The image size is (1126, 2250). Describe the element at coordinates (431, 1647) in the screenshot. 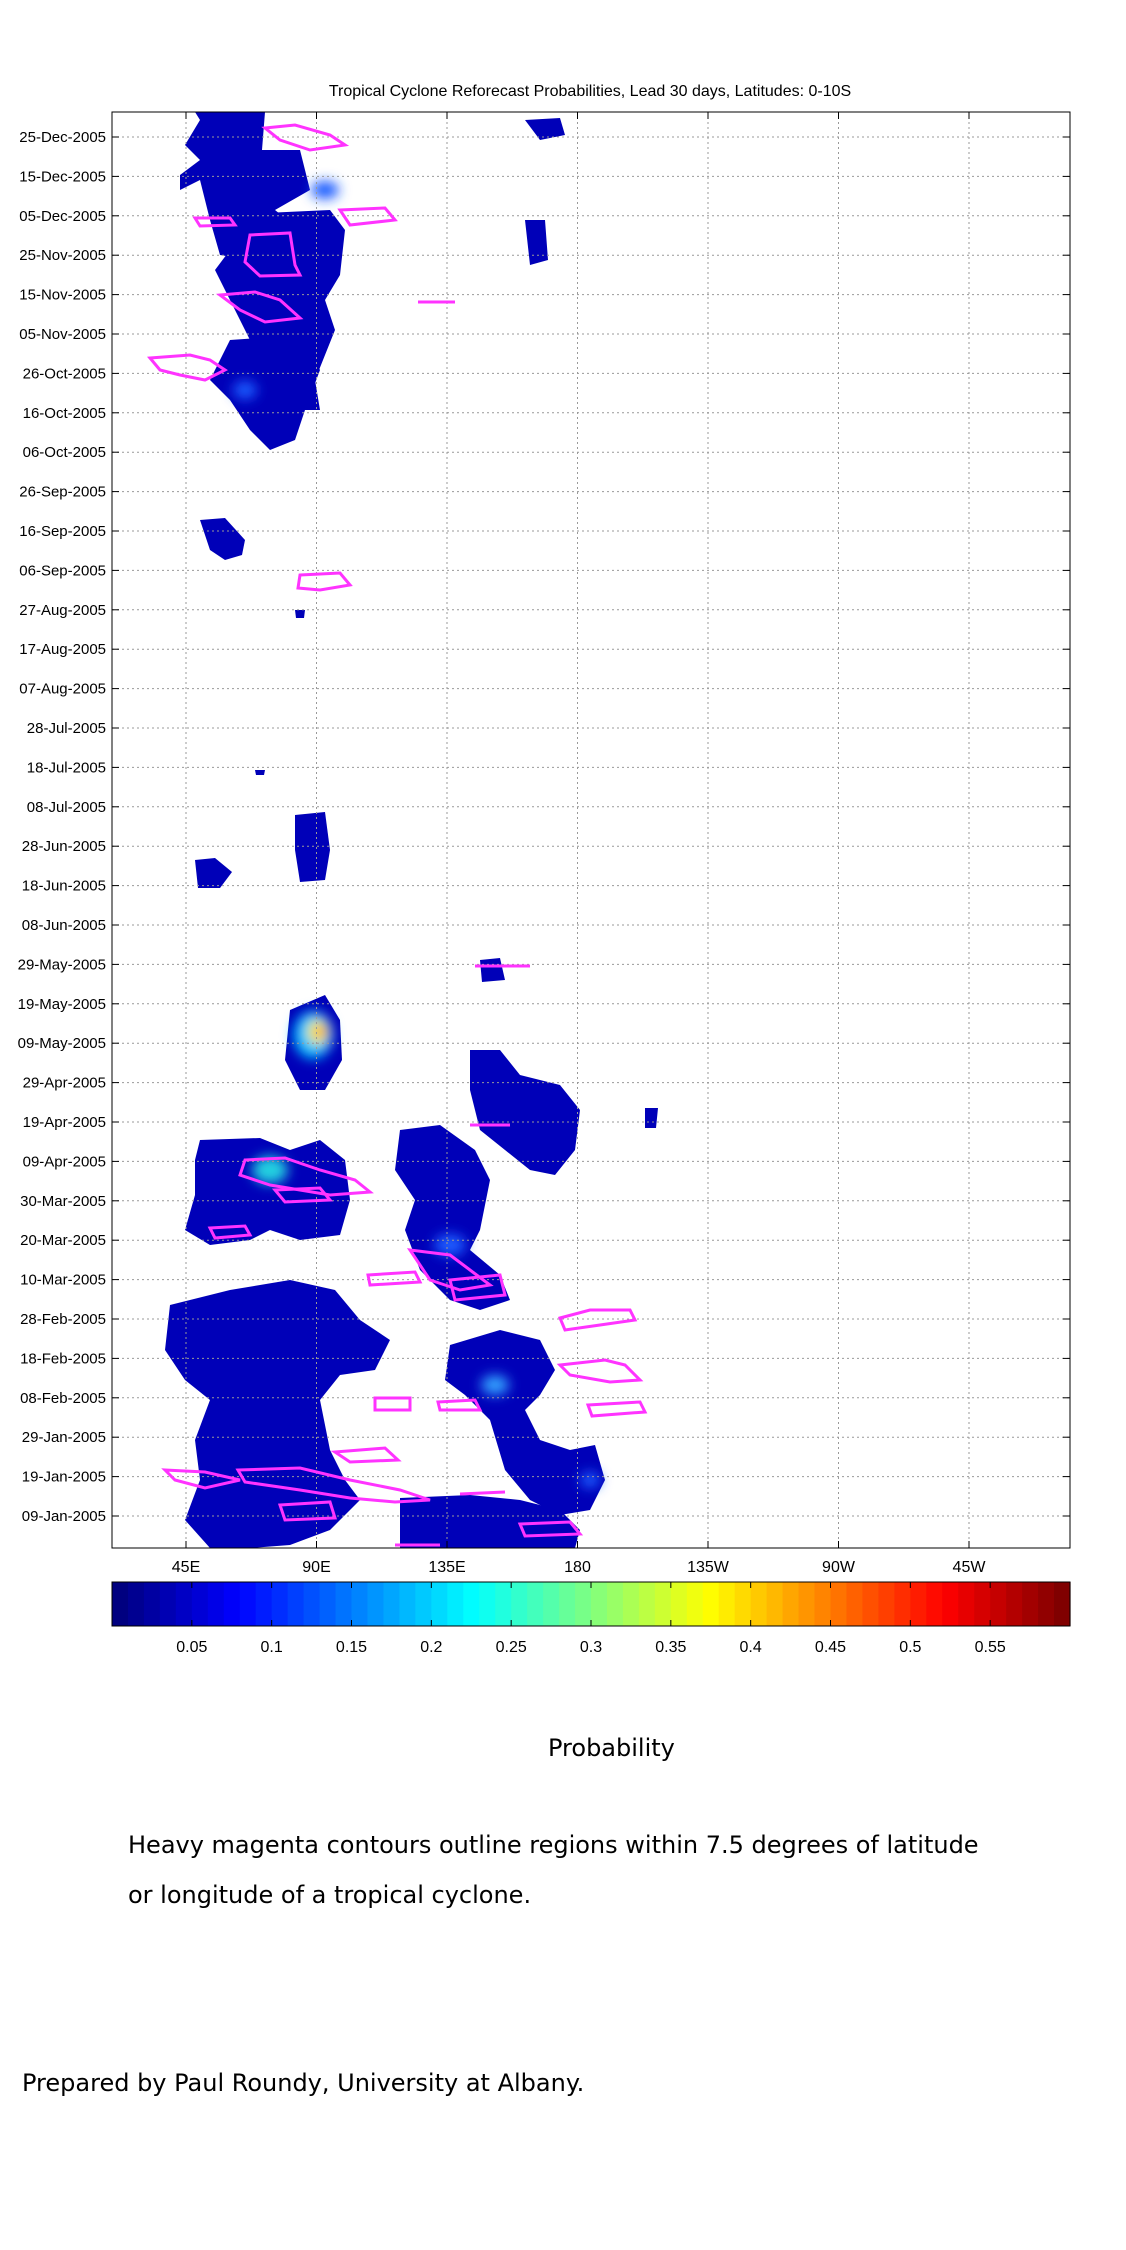

I see `colorbar-tick-label: 0.2` at that location.